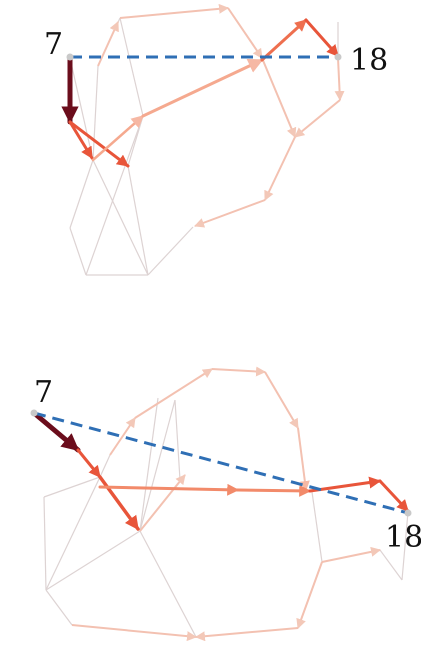 The width and height of the screenshot is (421, 659). Describe the element at coordinates (221, 463) in the screenshot. I see `straight-line-dashed` at that location.